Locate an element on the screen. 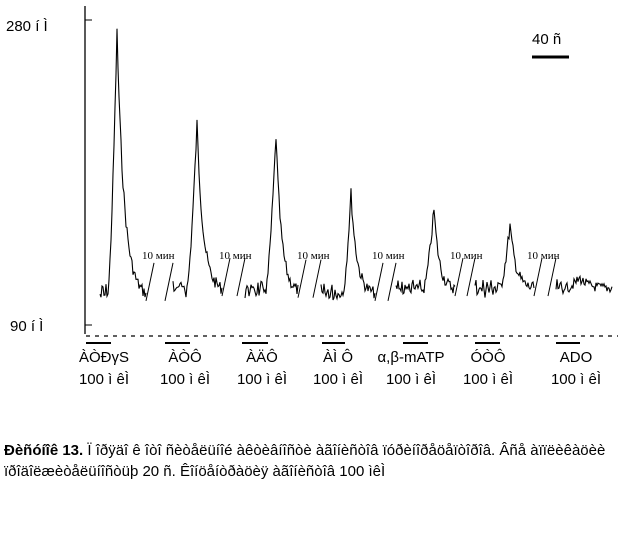  scale-bar-label: 40 ñ is located at coordinates (546, 39).